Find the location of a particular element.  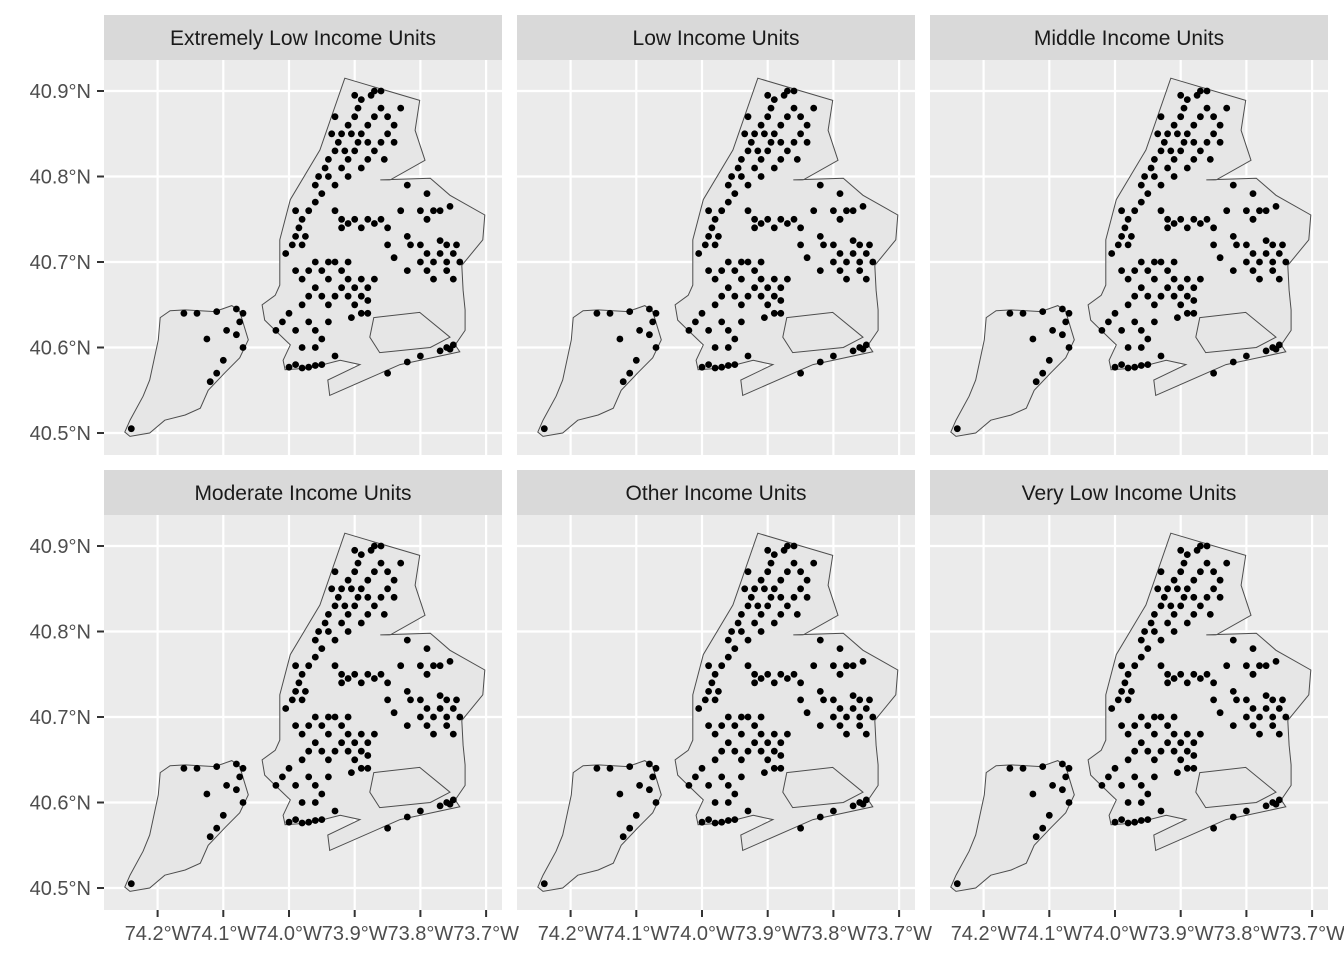

x-tick-label: 74.1°W is located at coordinates (636, 934).